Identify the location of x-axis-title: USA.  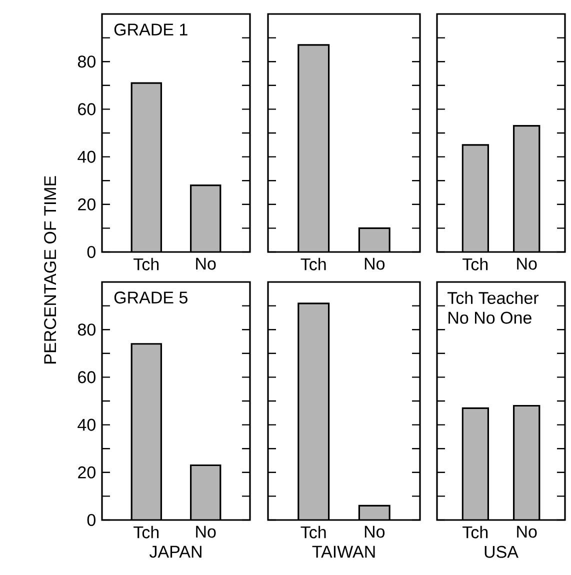
(501, 552).